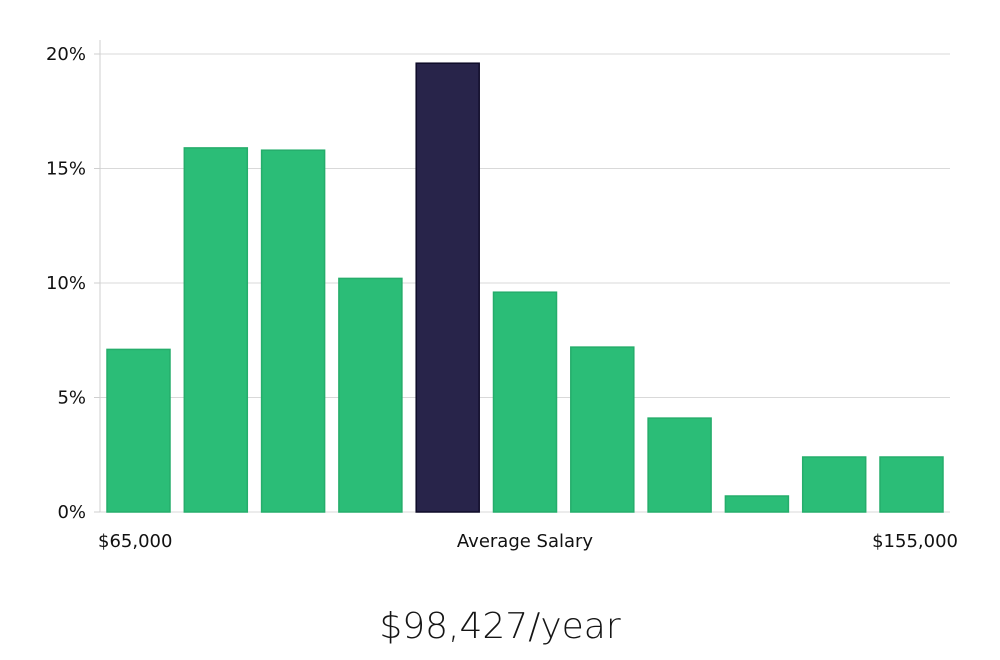 The height and width of the screenshot is (660, 1000). Describe the element at coordinates (71, 512) in the screenshot. I see `y-tick-label: 0%` at that location.